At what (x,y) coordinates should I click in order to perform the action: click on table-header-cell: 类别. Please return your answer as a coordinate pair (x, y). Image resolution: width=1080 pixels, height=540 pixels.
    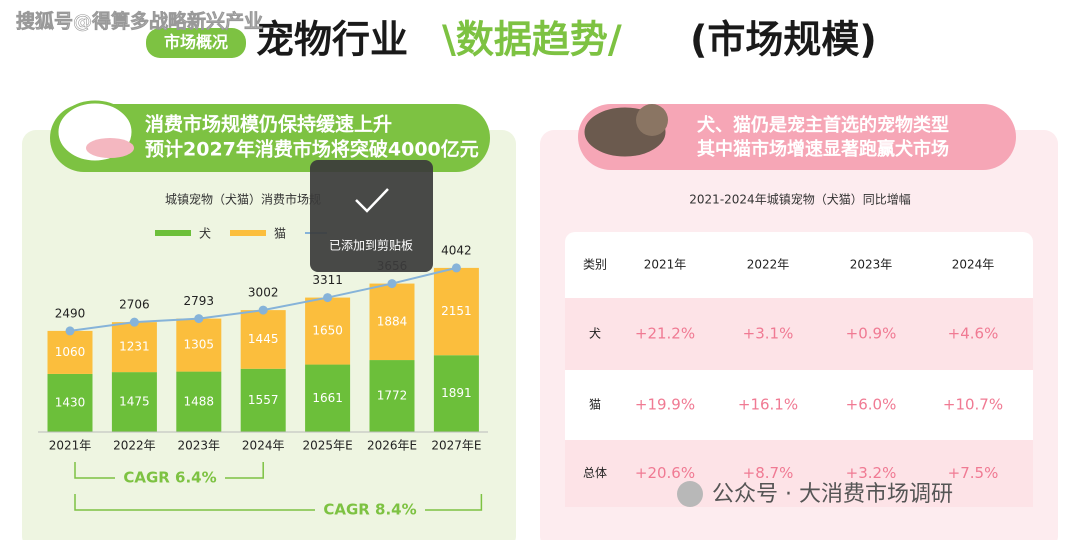
    Looking at the image, I should click on (595, 265).